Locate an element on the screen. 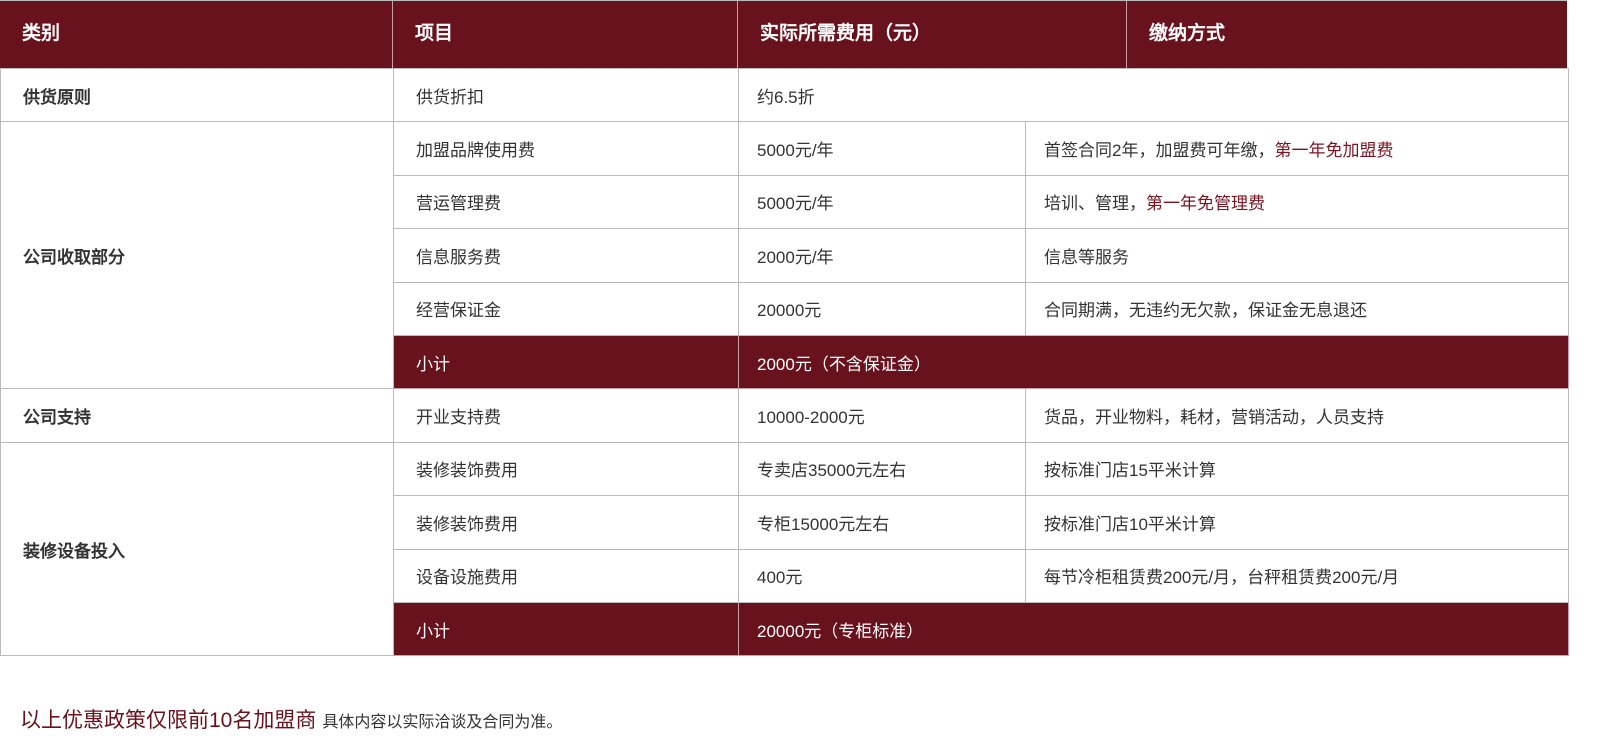 Image resolution: width=1600 pixels, height=745 pixels. cost-cell: 10000-2000元 is located at coordinates (882, 415).